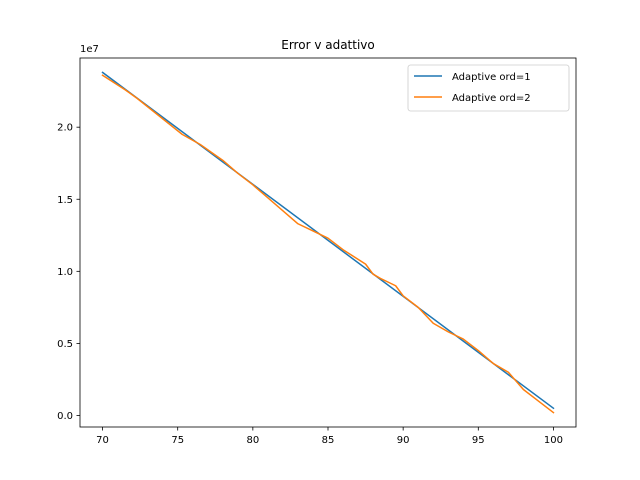 The image size is (640, 480). I want to click on legend-box, so click(488, 88).